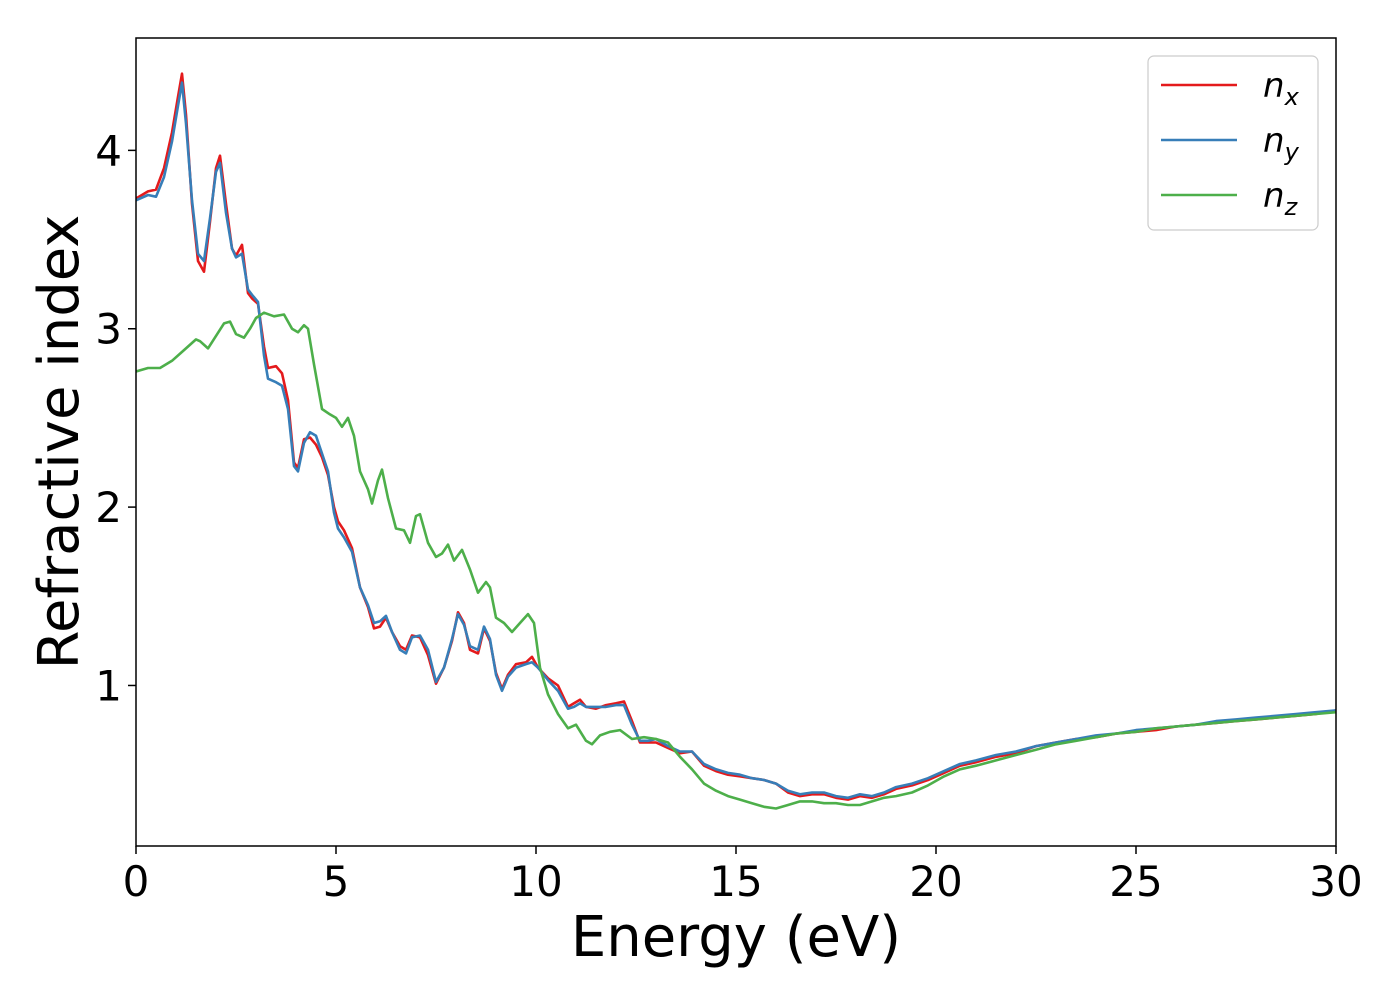 The height and width of the screenshot is (1000, 1400). I want to click on y-axis-label: Refractive index, so click(59, 442).